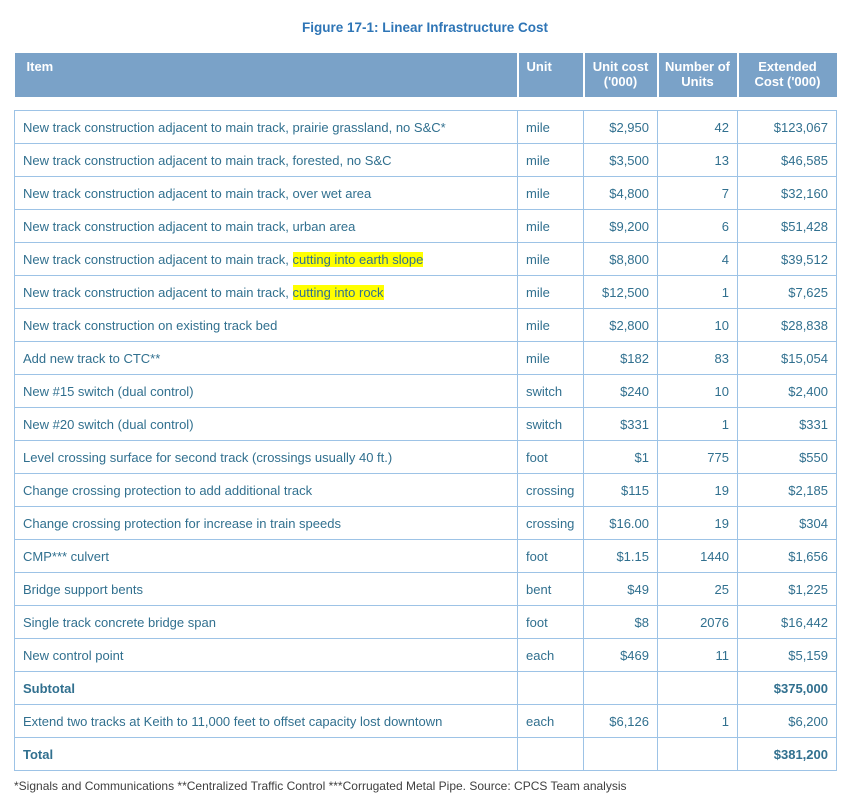 The height and width of the screenshot is (793, 860). I want to click on highlighted-text: cutting into rock, so click(338, 292).